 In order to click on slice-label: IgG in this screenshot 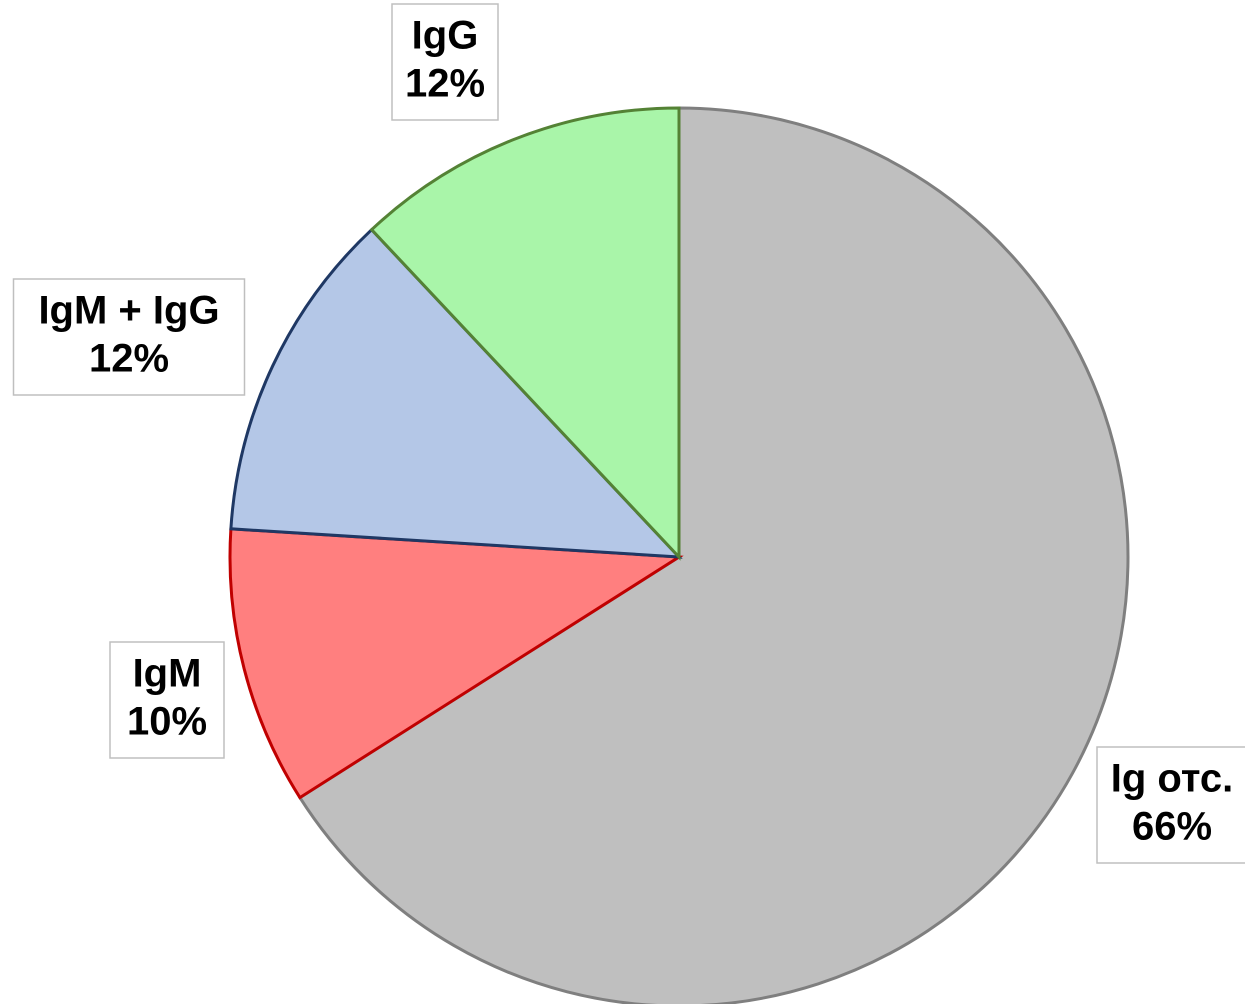, I will do `click(445, 36)`.